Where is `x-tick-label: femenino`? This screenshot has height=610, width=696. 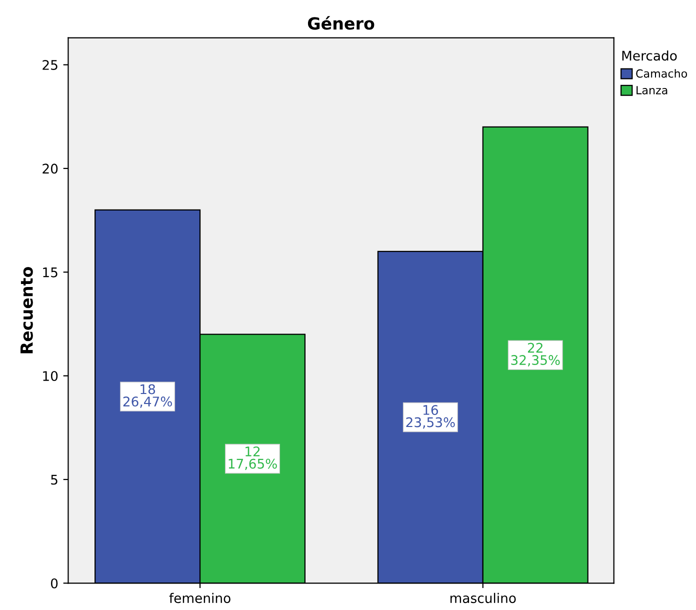 x-tick-label: femenino is located at coordinates (199, 598).